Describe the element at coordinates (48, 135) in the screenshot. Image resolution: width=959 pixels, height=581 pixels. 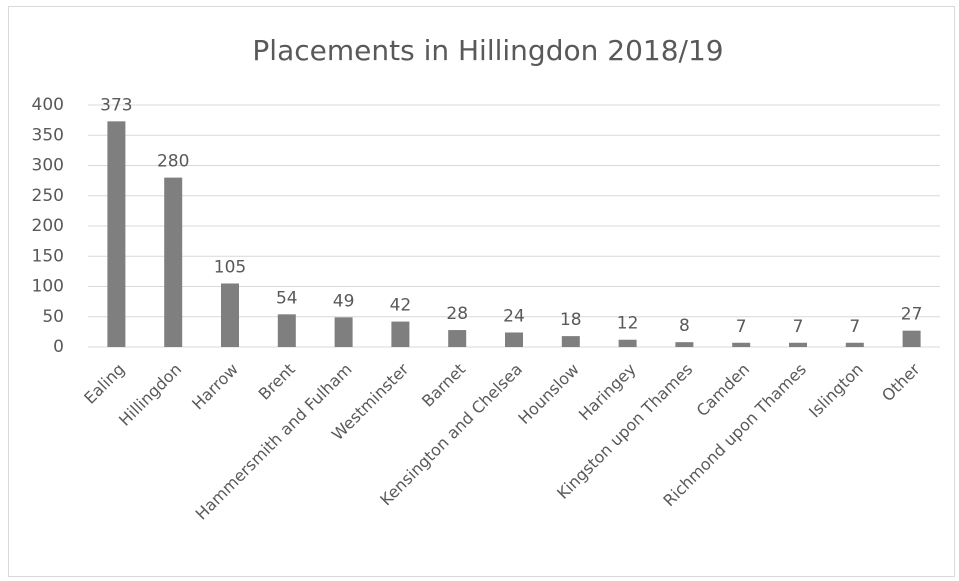
I see `y-tick-label: 350` at that location.